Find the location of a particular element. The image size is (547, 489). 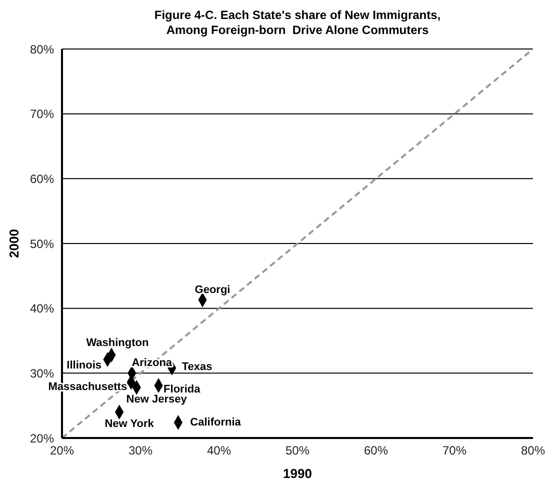

x-tick-label: 20% is located at coordinates (62, 451).